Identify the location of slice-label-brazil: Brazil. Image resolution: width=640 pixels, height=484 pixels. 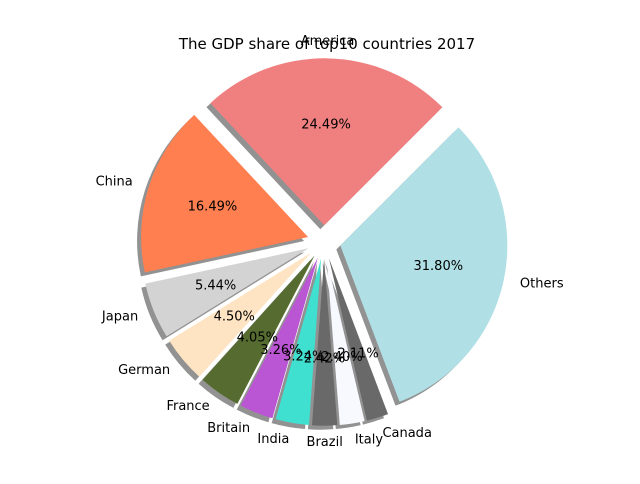
(325, 442).